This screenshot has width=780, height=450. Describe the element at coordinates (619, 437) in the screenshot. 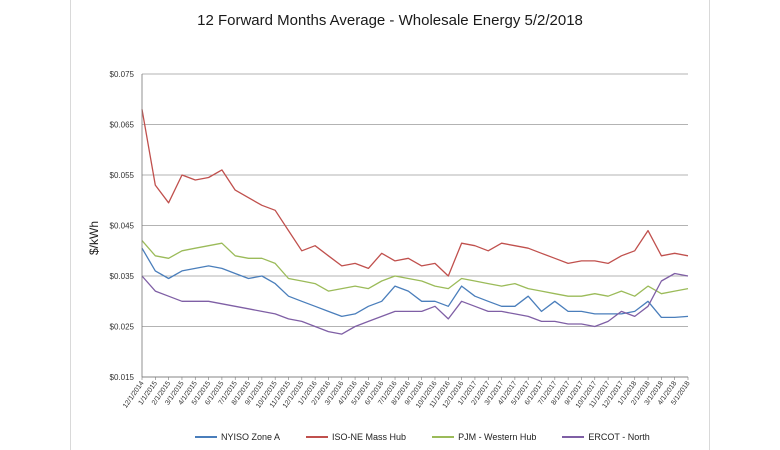

I see `legend-label-ercot: ERCOT - North` at that location.